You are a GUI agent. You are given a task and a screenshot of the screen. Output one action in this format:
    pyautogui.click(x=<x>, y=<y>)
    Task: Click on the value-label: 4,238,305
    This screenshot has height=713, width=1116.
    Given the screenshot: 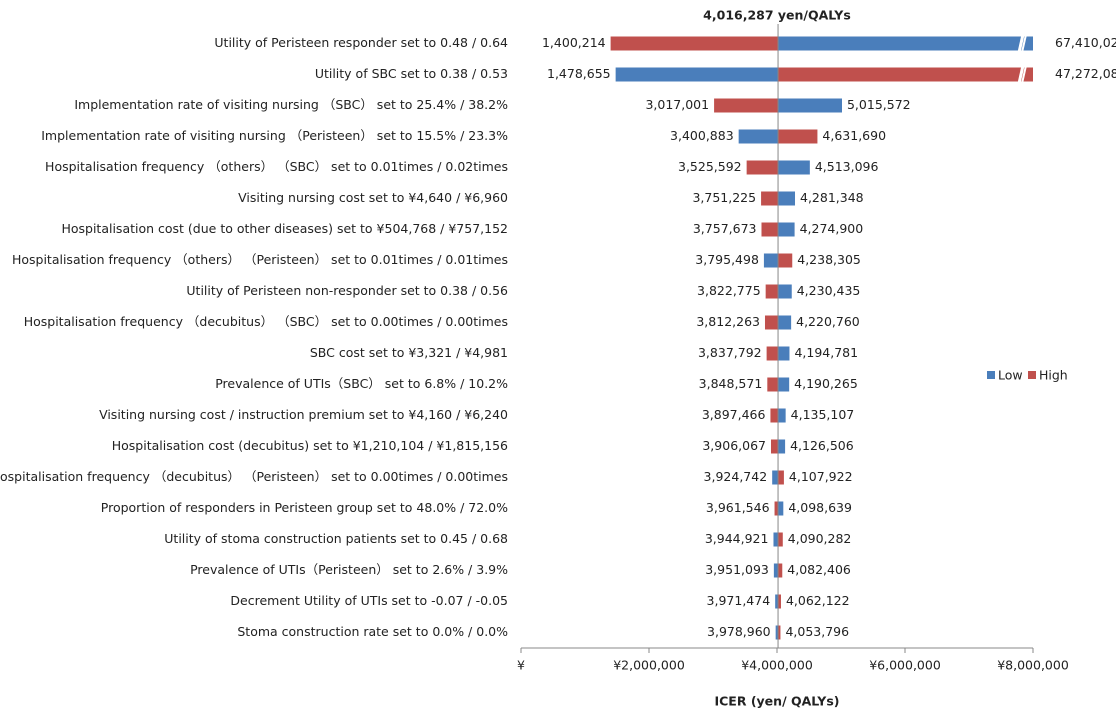 What is the action you would take?
    pyautogui.click(x=829, y=259)
    